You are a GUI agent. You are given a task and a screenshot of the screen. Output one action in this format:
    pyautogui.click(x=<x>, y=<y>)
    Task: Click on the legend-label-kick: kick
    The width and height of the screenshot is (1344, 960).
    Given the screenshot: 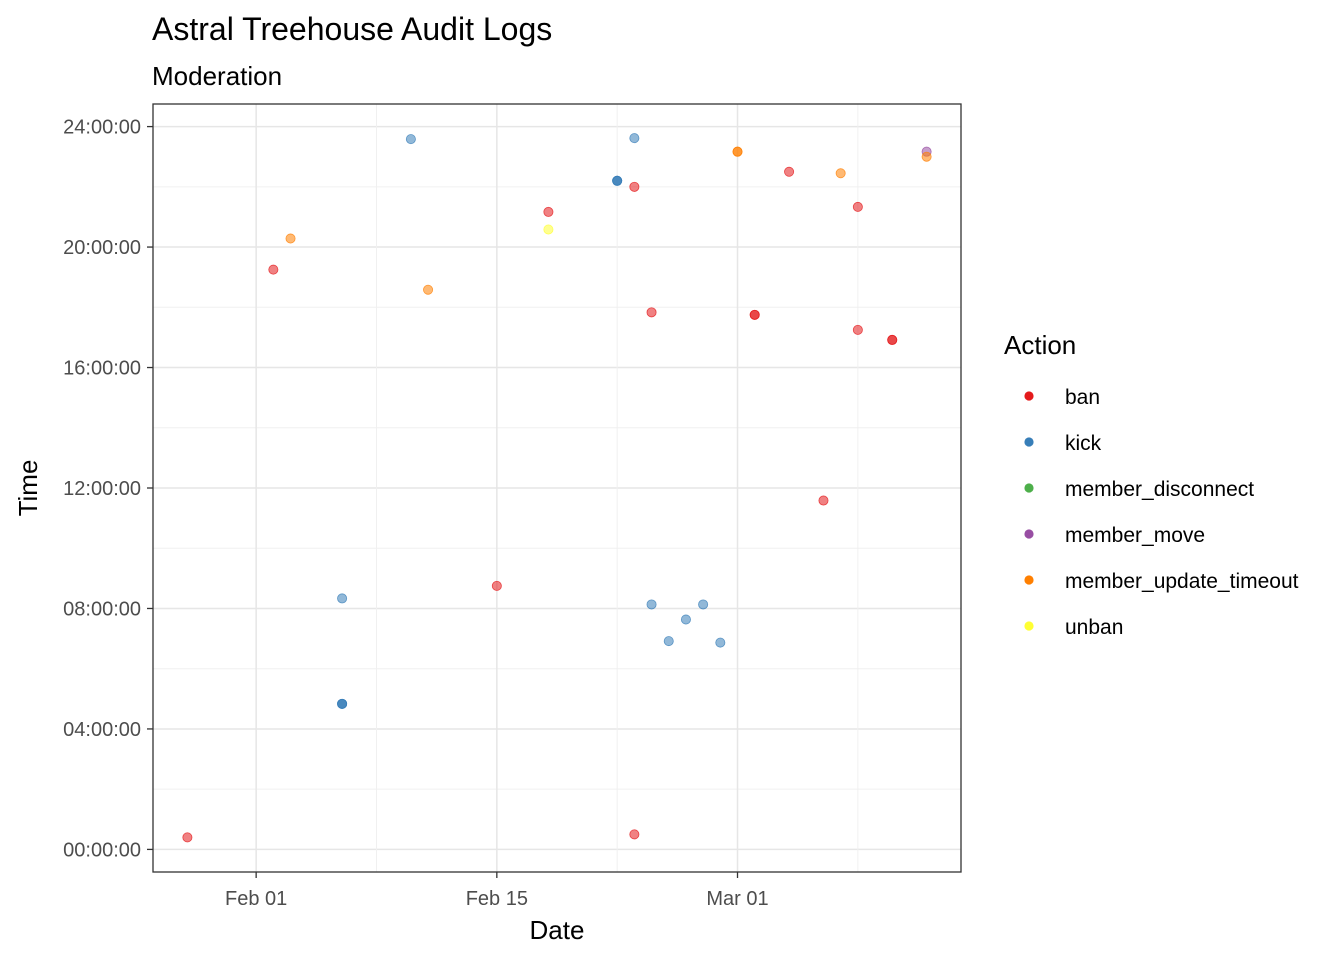 What is the action you would take?
    pyautogui.click(x=1083, y=443)
    